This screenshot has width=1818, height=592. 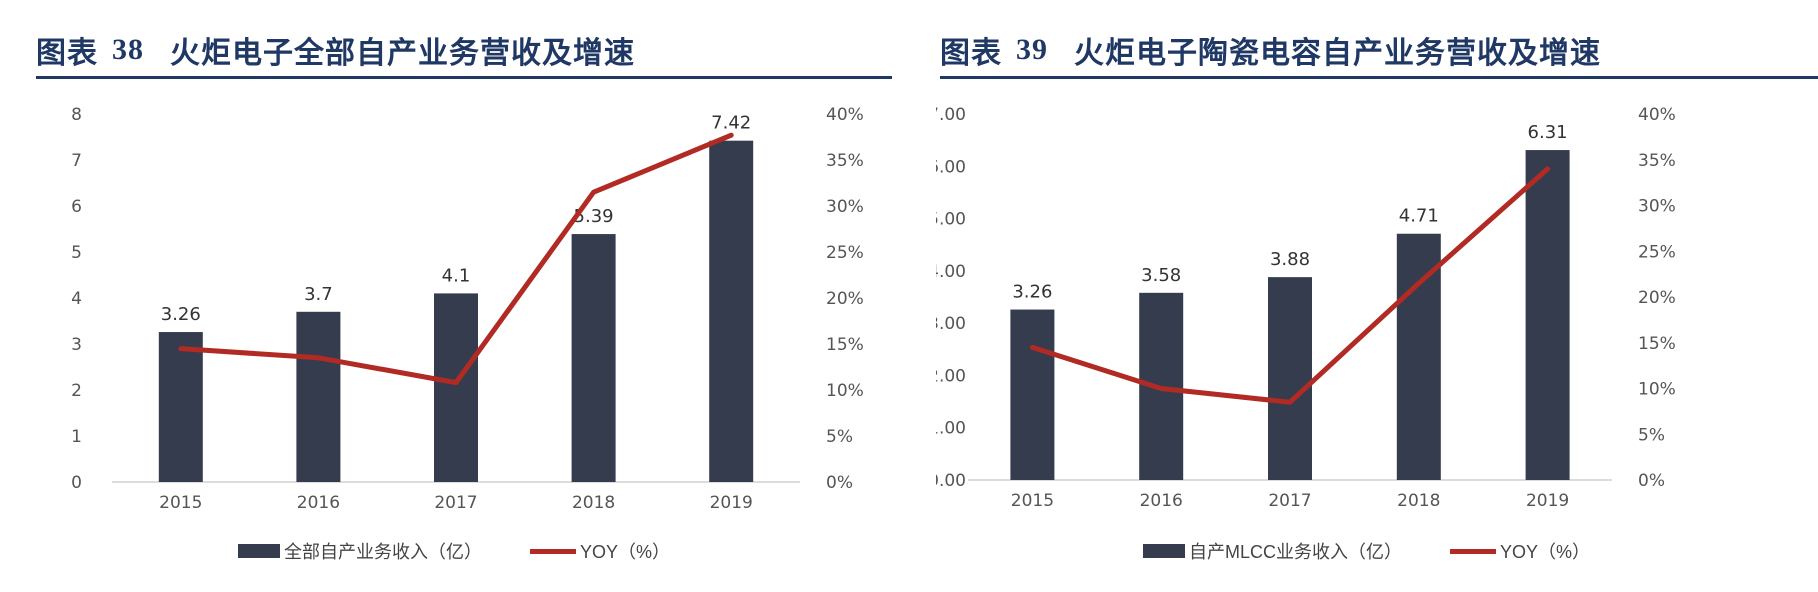 I want to click on y-left-tick-label: 3.00, so click(x=951, y=324).